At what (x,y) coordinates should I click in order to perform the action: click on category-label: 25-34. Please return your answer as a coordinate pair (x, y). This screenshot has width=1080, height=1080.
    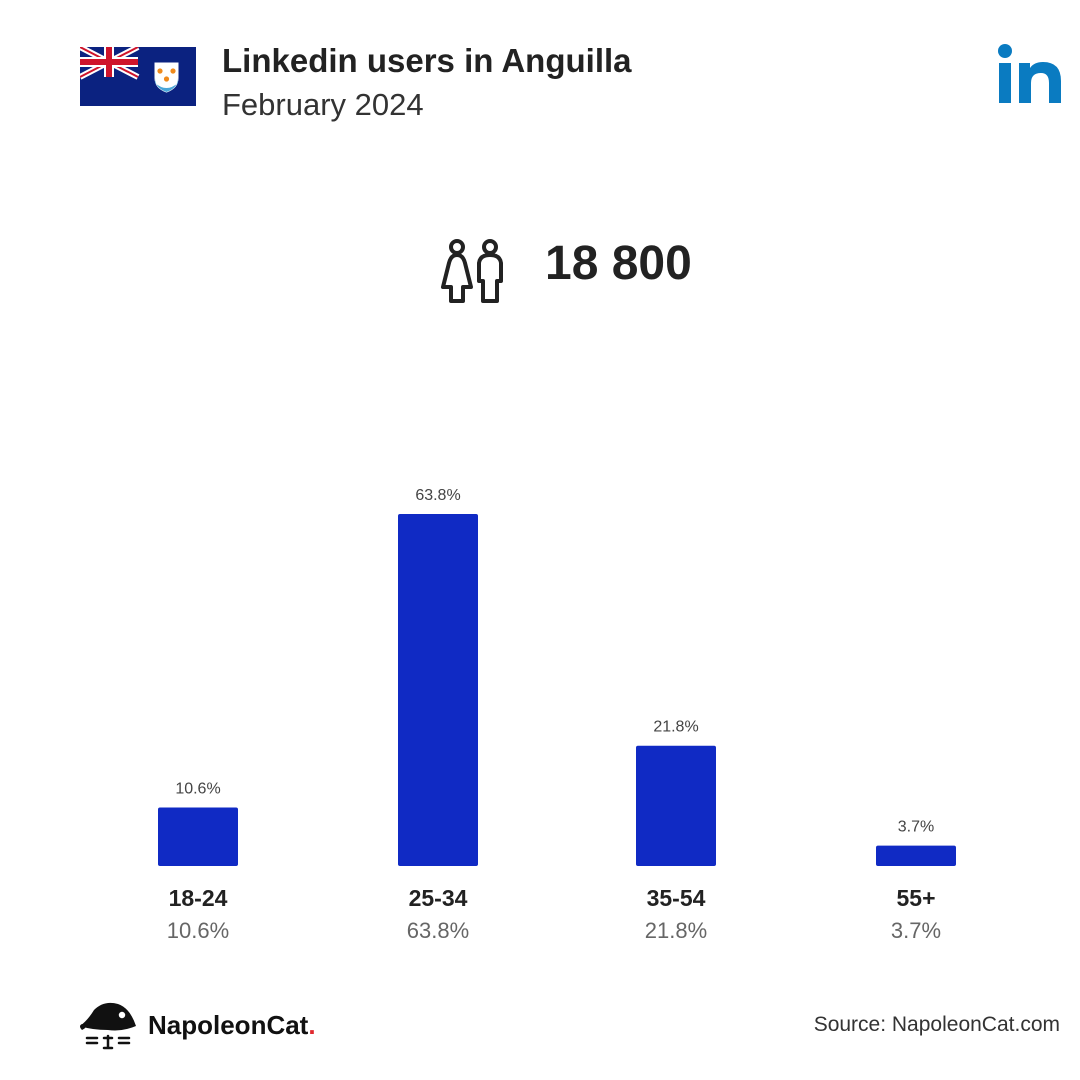
    Looking at the image, I should click on (438, 898).